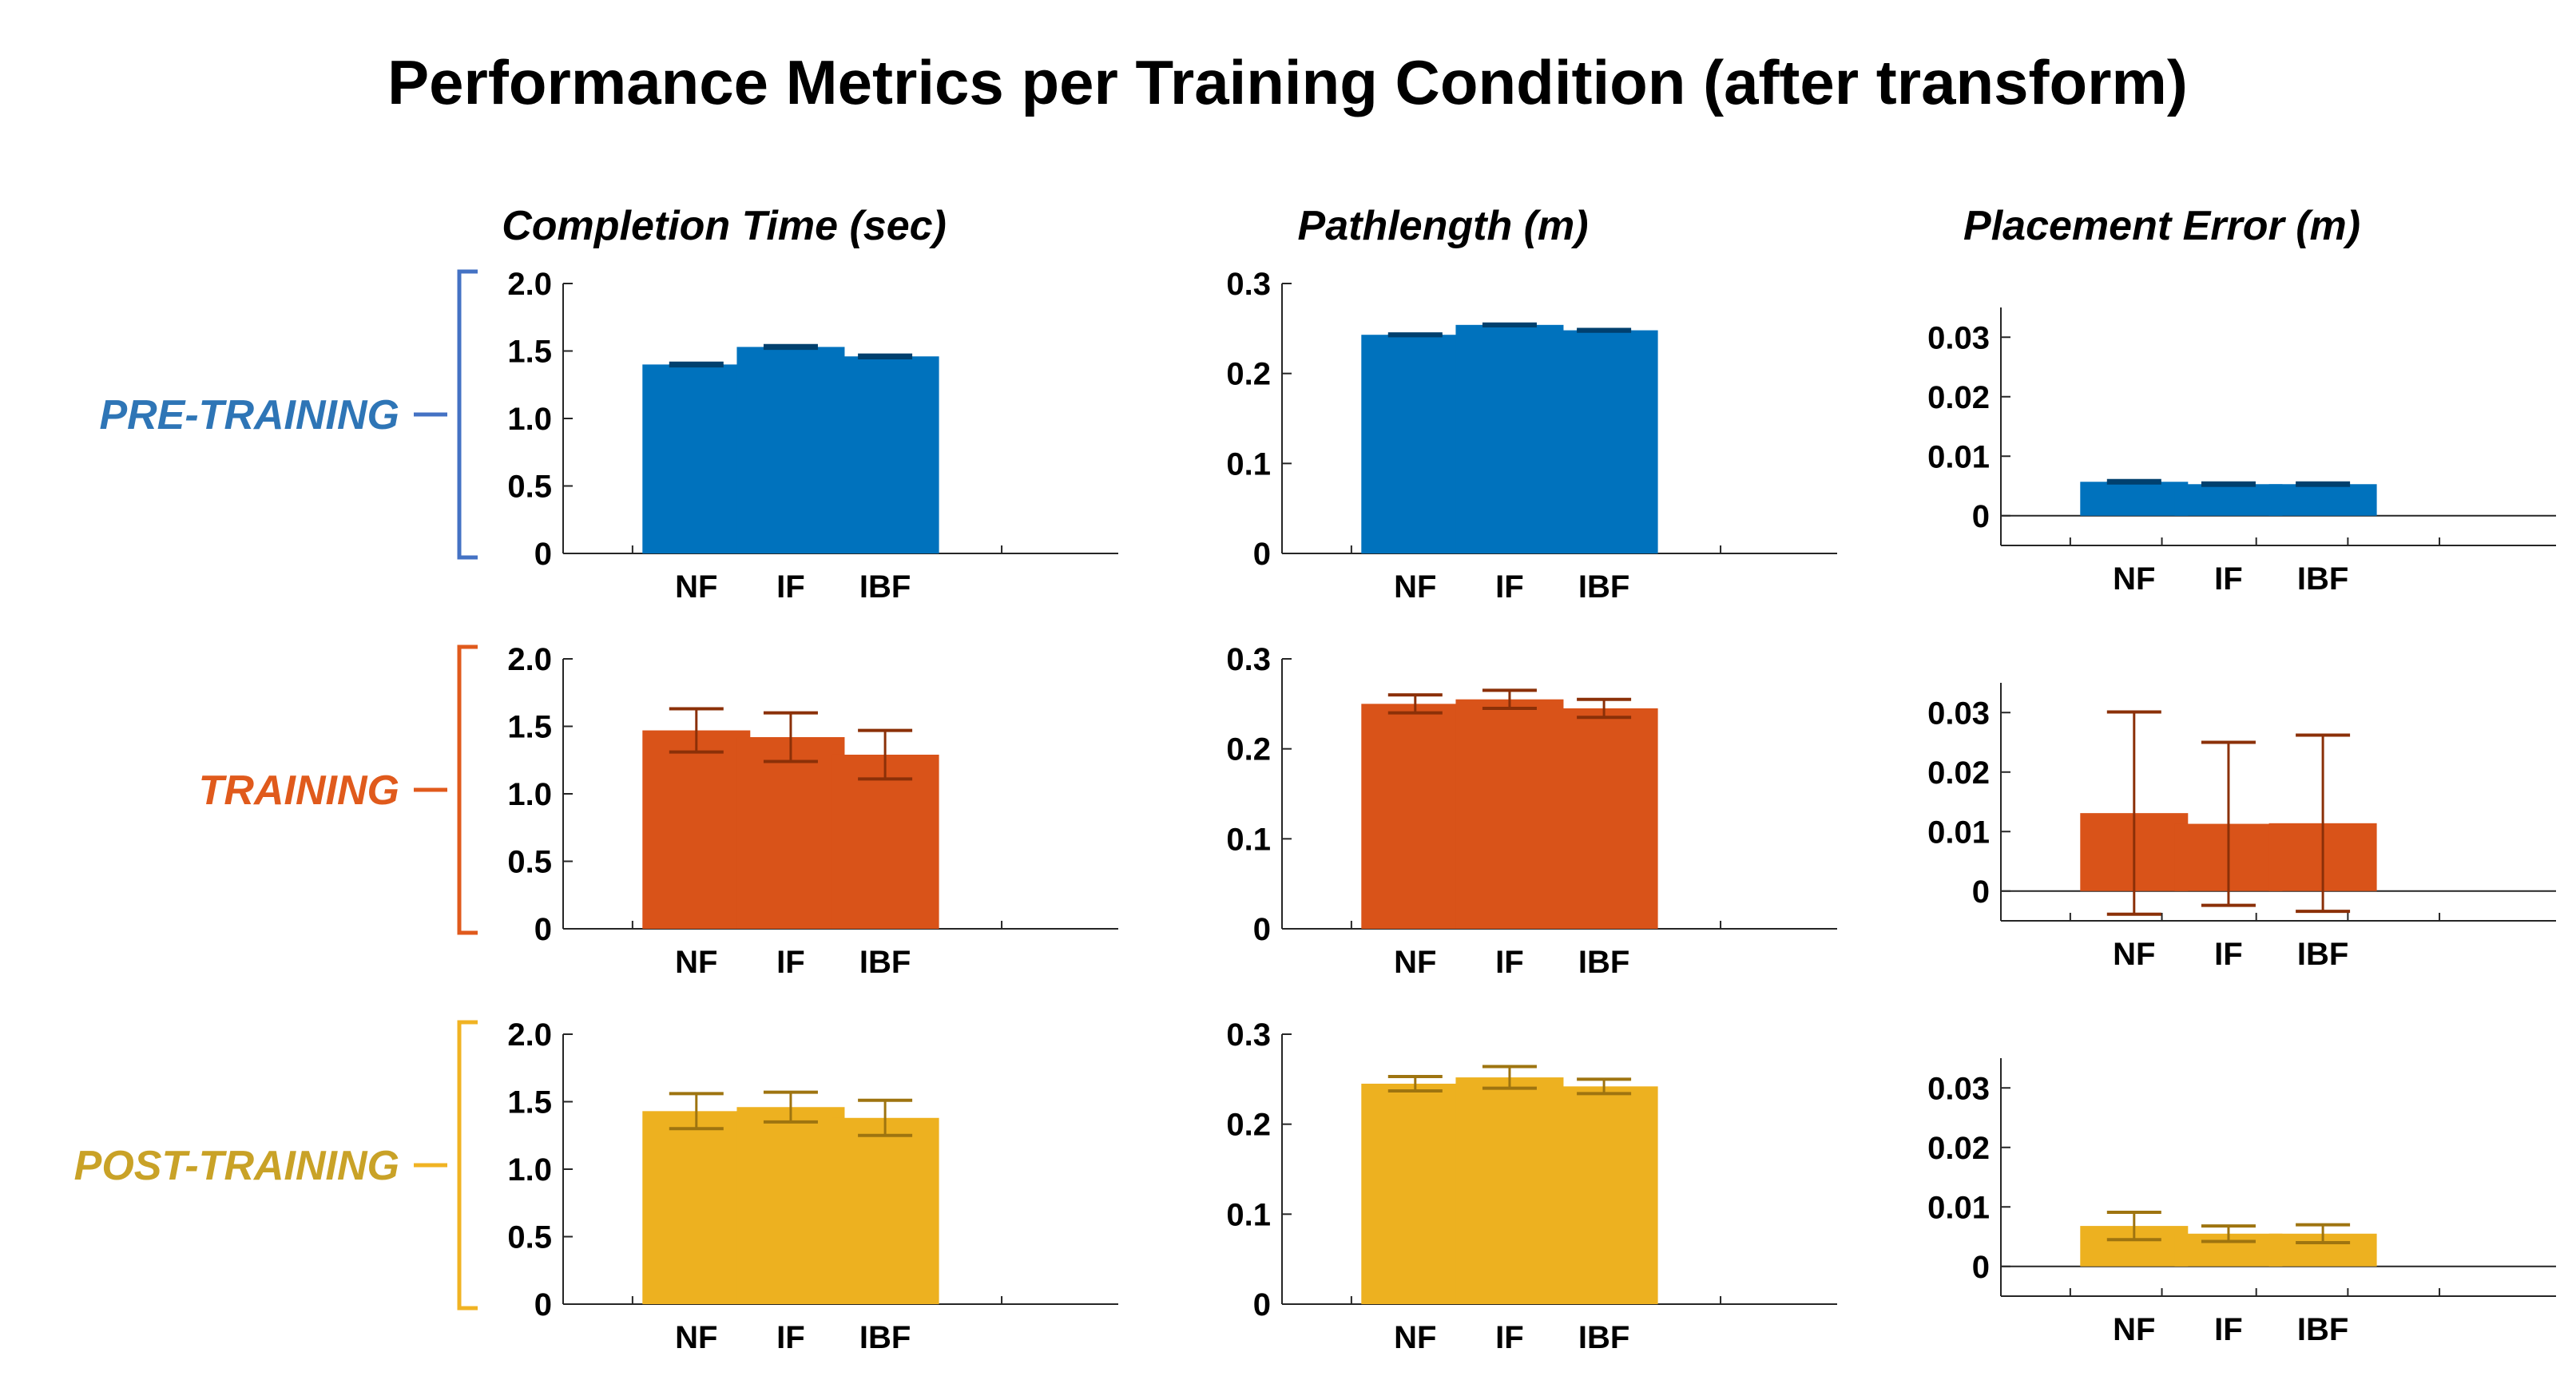  Describe the element at coordinates (249, 415) in the screenshot. I see `row-label: PRE-TRAINING` at that location.